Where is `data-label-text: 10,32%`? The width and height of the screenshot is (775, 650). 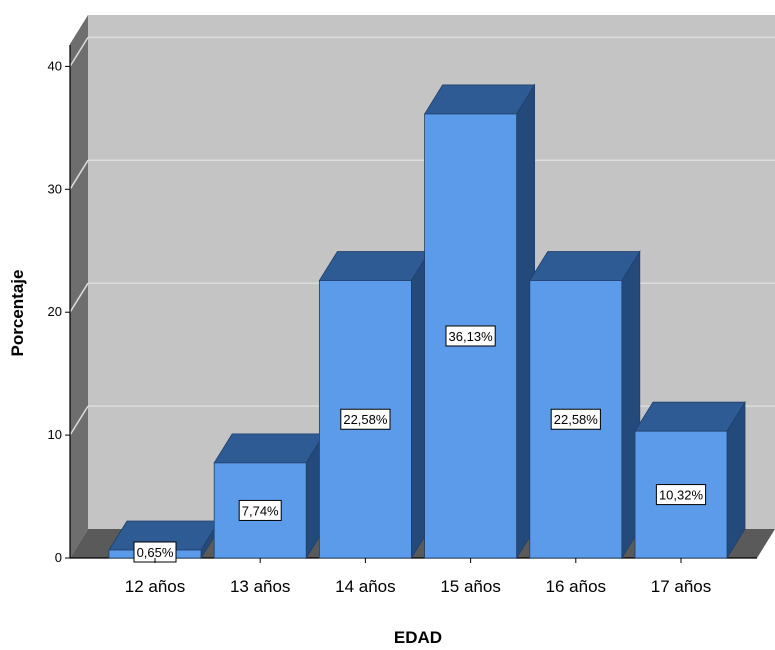 data-label-text: 10,32% is located at coordinates (681, 495).